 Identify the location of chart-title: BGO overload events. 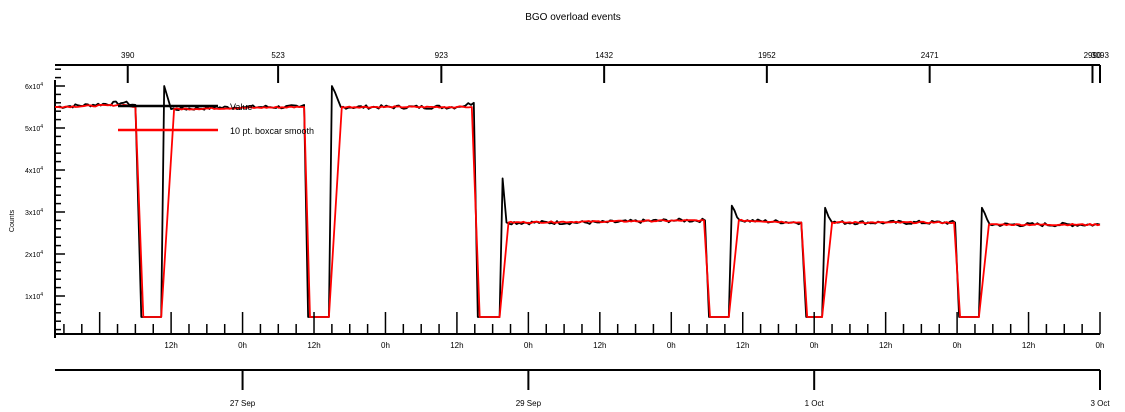
(573, 17).